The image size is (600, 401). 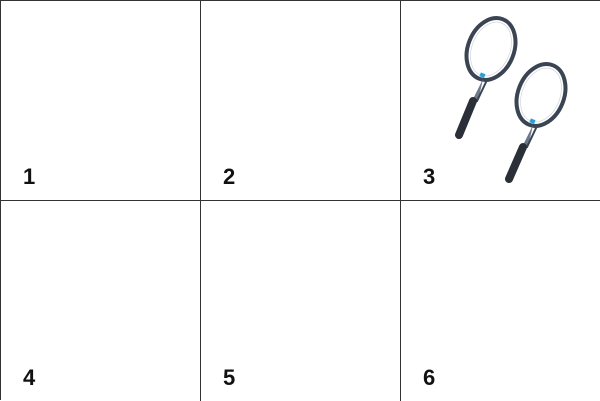 I want to click on cell-number: 6, so click(x=429, y=377).